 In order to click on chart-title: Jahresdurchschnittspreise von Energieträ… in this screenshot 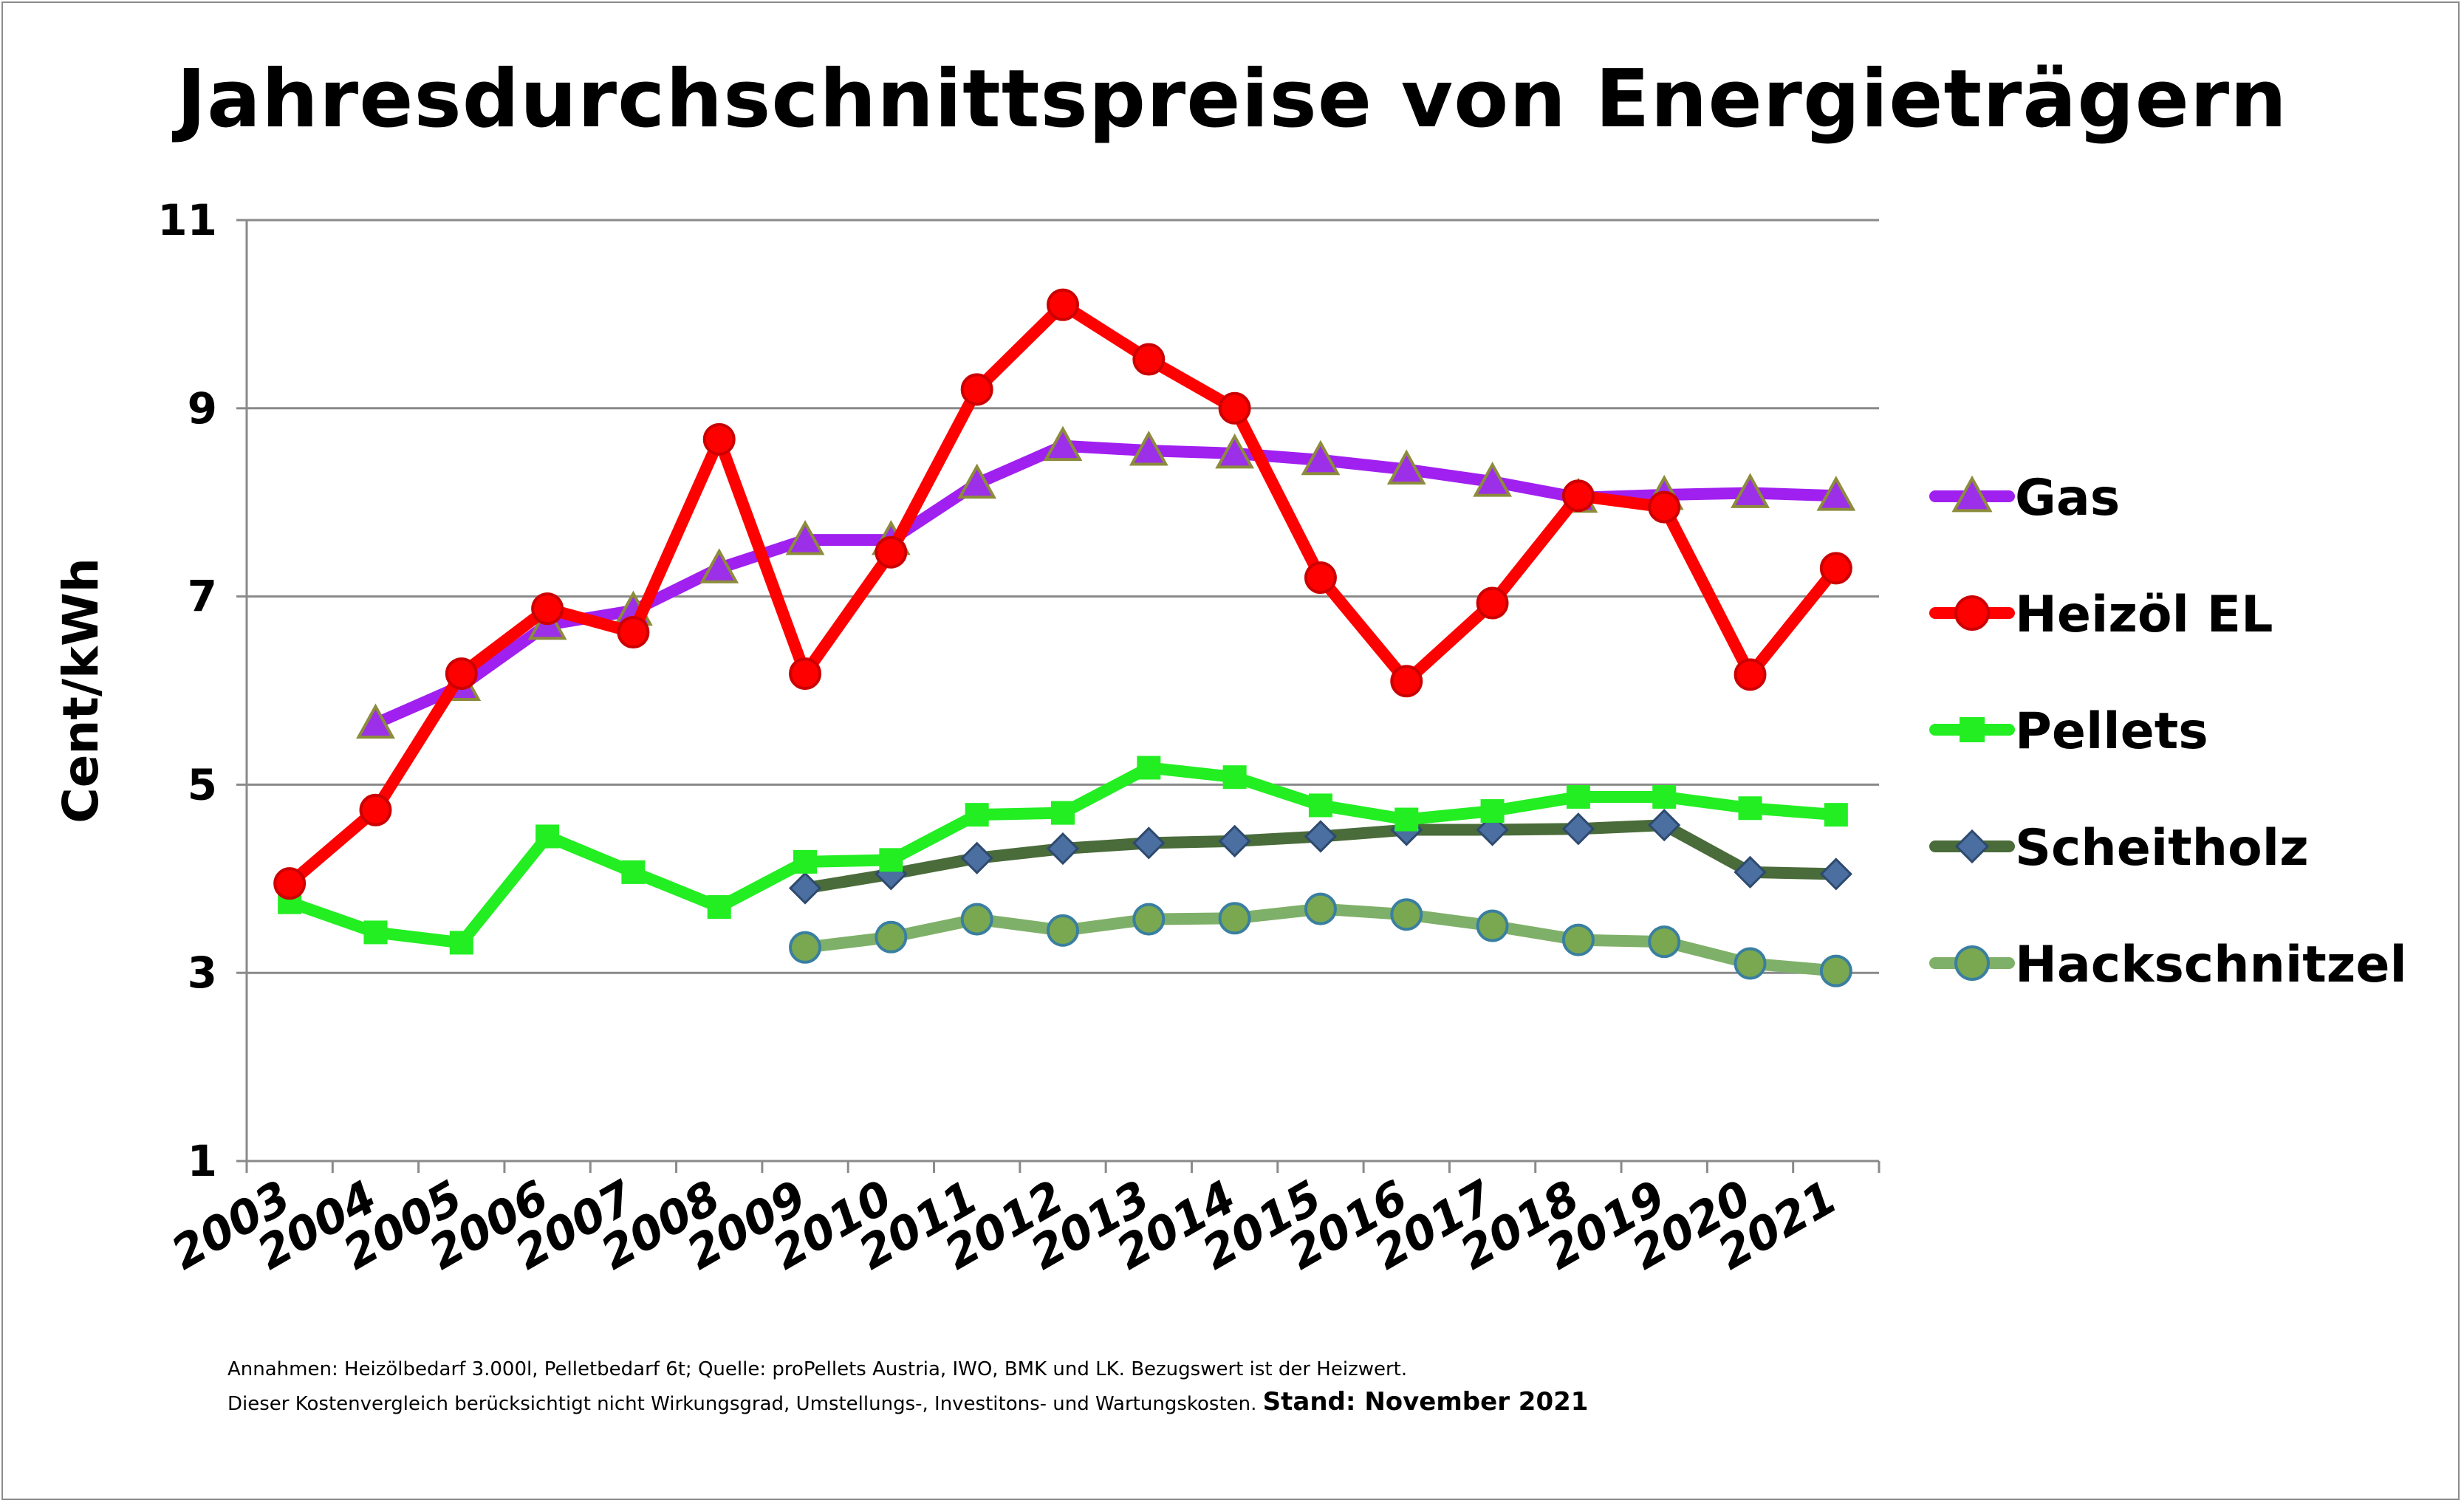, I will do `click(1231, 99)`.